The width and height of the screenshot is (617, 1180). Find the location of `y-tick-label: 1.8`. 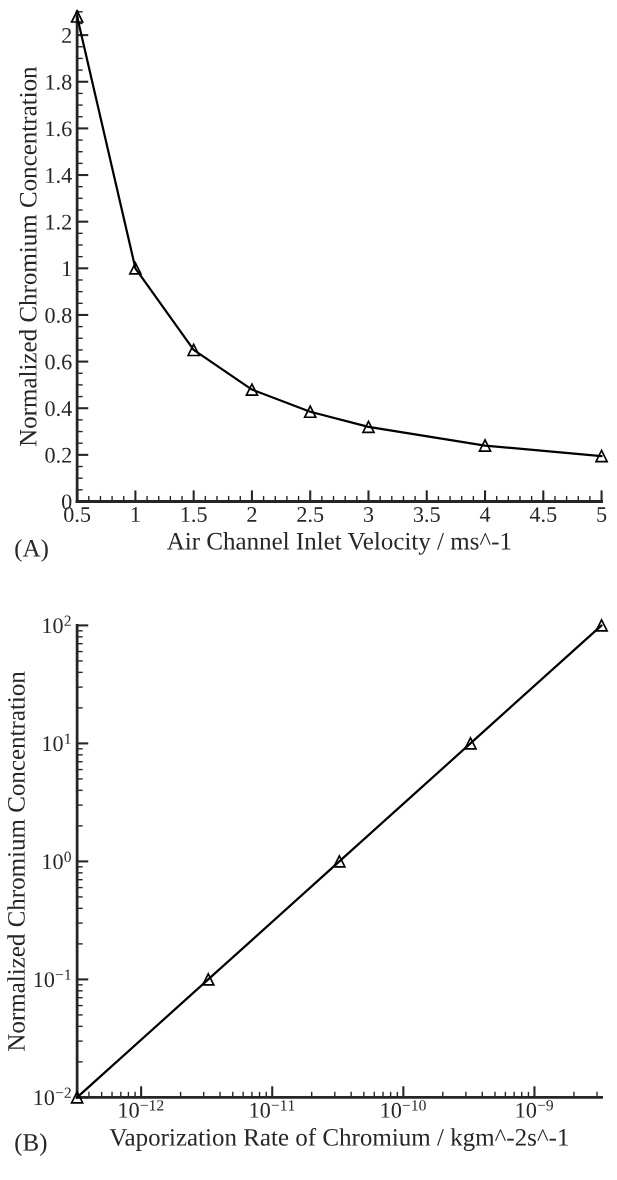

y-tick-label: 1.8 is located at coordinates (59, 82).